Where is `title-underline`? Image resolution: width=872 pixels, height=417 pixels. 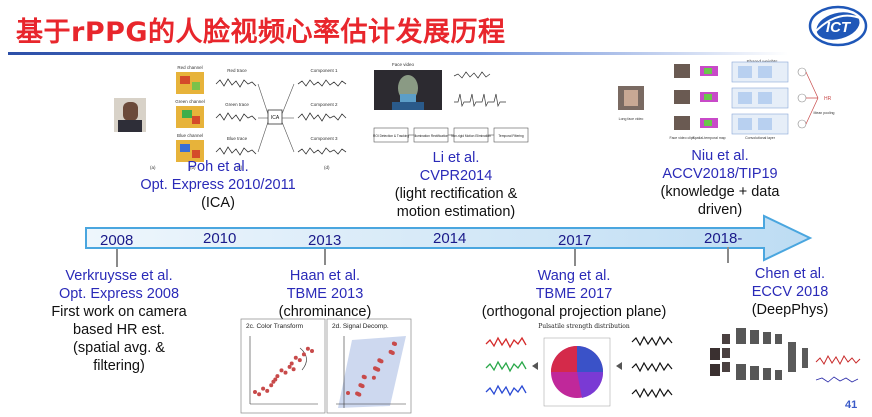 title-underline is located at coordinates (398, 53).